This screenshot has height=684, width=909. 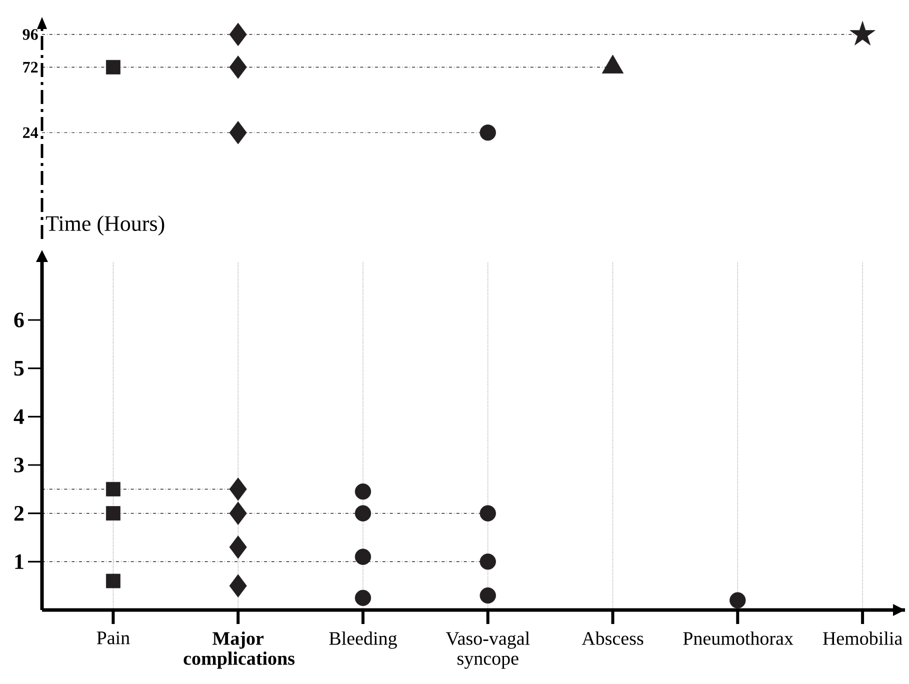 I want to click on x-tick-label: Pneumothorax, so click(x=738, y=638).